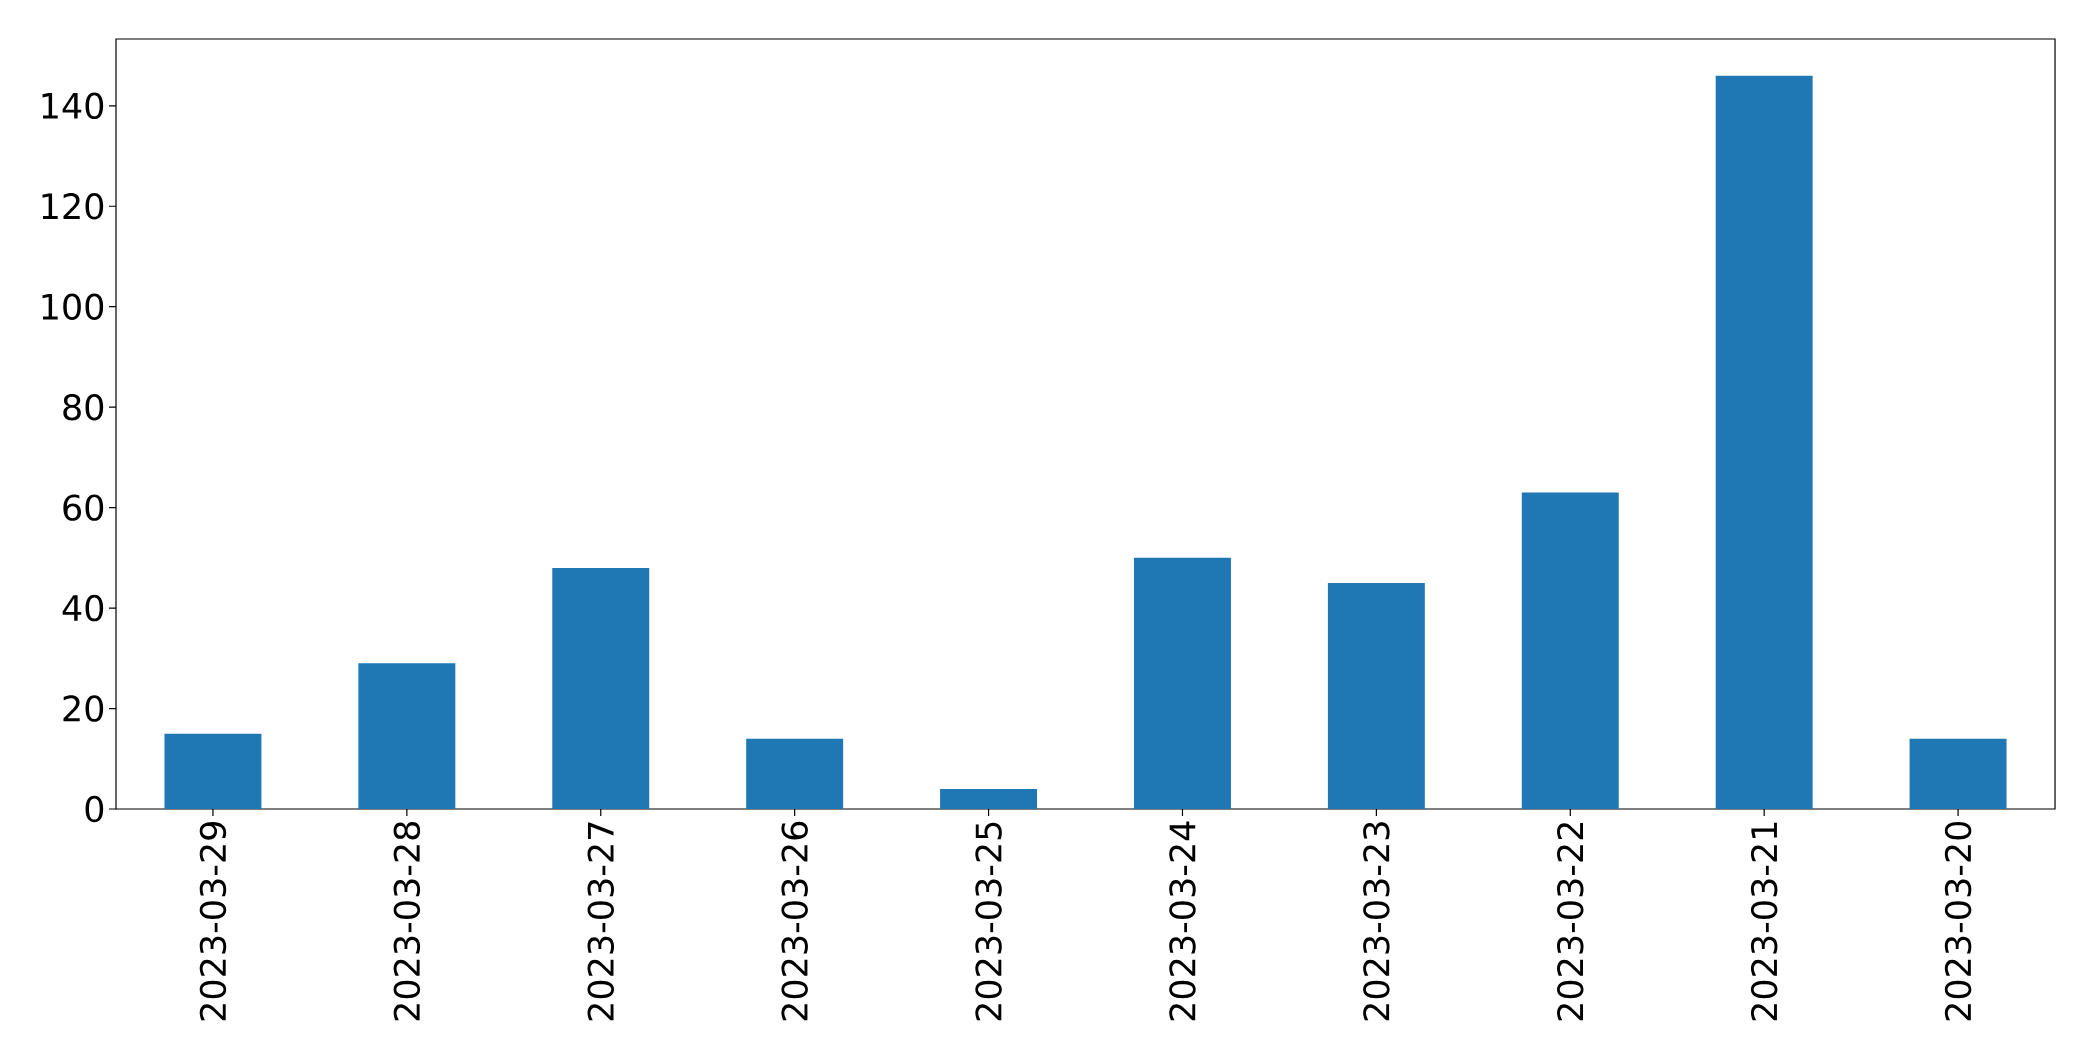 The width and height of the screenshot is (2093, 1061). Describe the element at coordinates (1764, 921) in the screenshot. I see `x-tick-label: 2023-03-21` at that location.